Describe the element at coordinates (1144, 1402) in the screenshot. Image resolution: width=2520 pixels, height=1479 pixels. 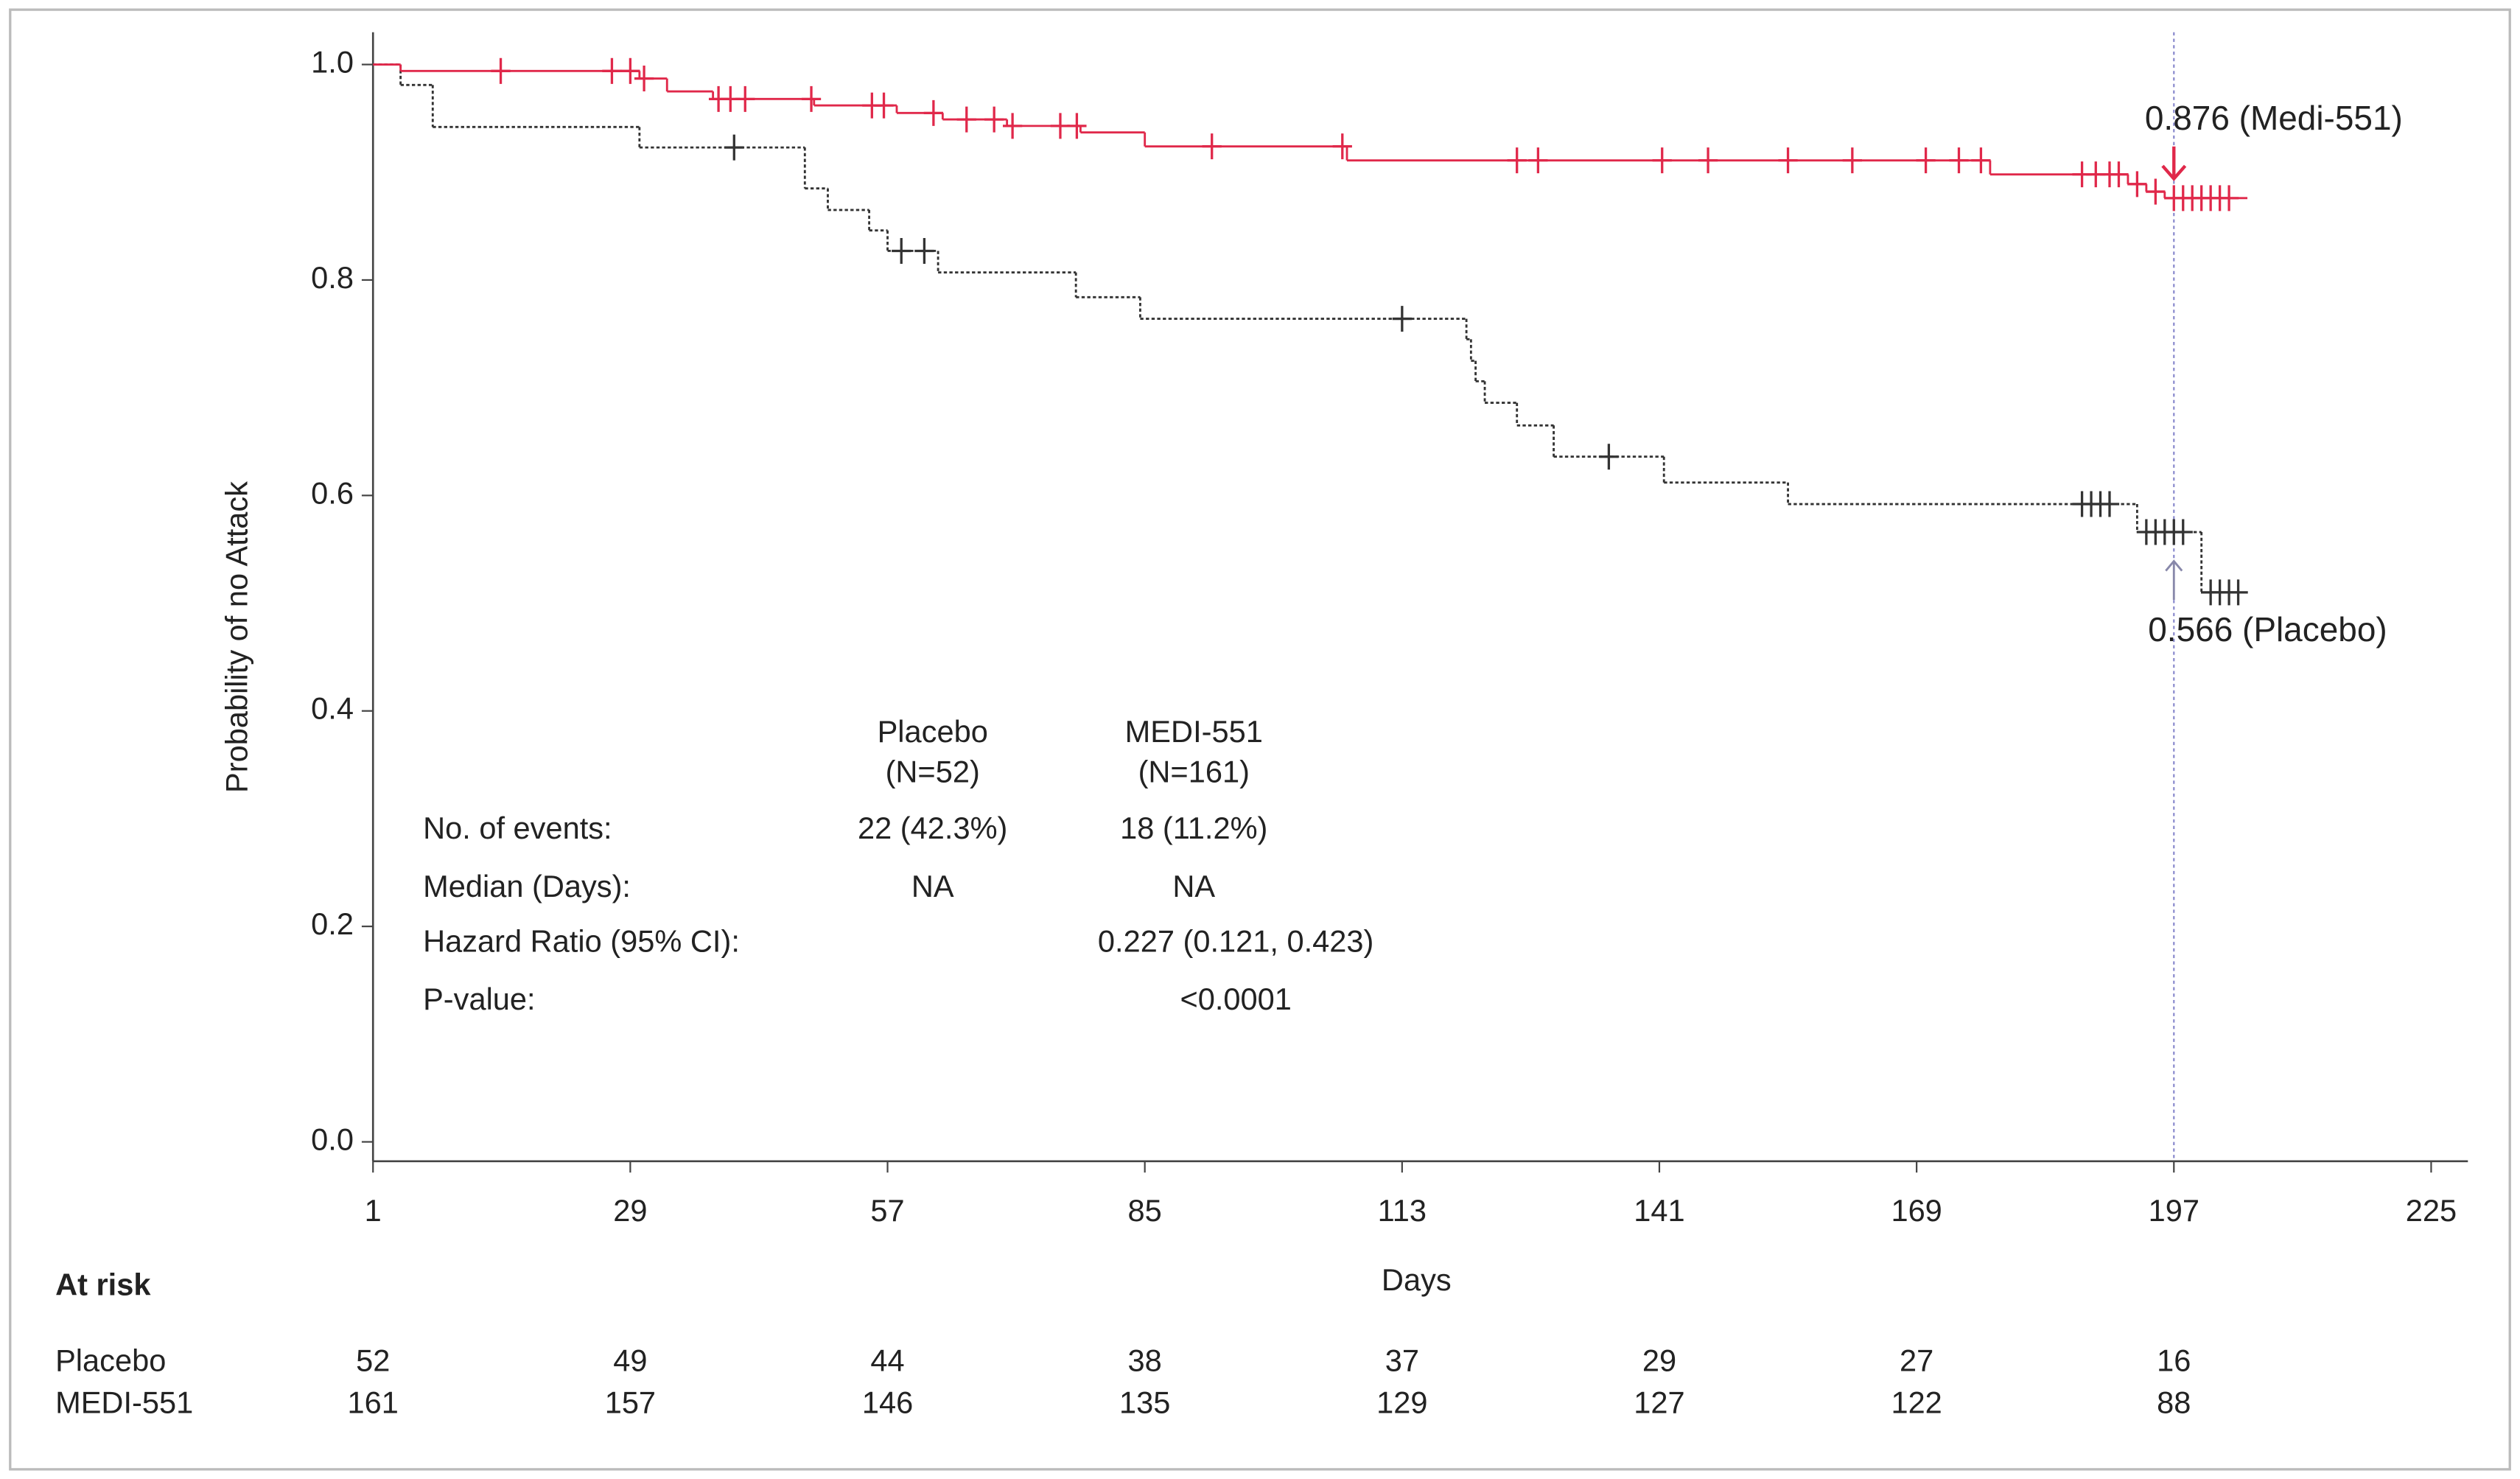
I see `at-risk-count: 135` at that location.